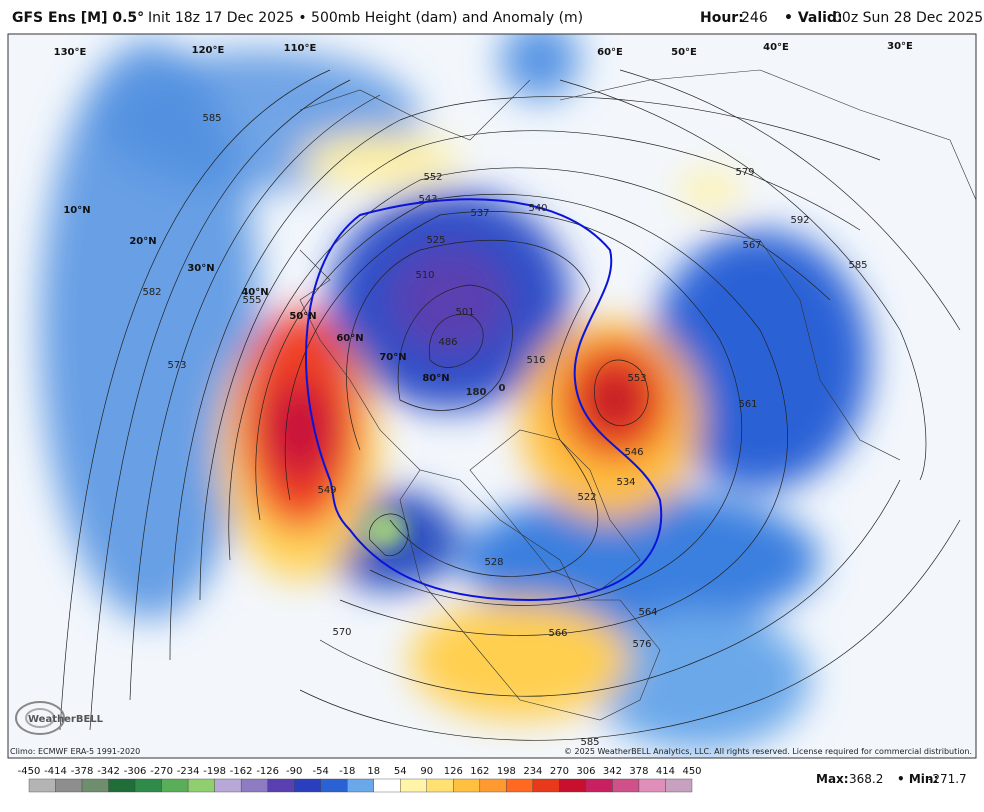 This screenshot has height=812, width=984. Describe the element at coordinates (400, 771) in the screenshot. I see `colorbar-tick-label: 54` at that location.